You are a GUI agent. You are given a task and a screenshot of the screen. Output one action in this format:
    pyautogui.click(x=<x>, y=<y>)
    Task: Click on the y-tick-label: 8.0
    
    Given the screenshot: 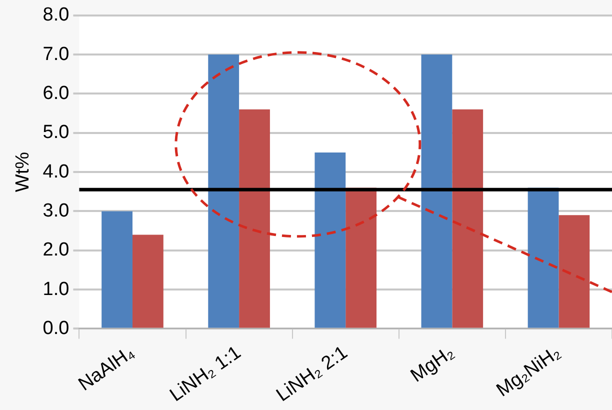 What is the action you would take?
    pyautogui.click(x=56, y=15)
    